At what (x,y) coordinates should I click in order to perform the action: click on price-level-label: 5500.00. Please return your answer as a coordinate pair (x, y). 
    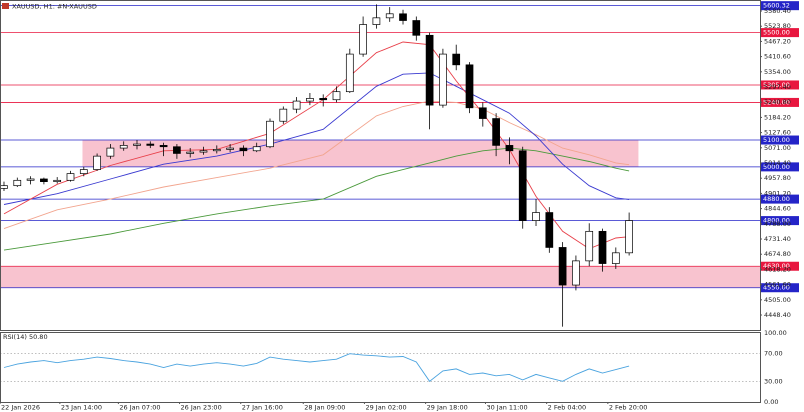
    Looking at the image, I should click on (776, 33).